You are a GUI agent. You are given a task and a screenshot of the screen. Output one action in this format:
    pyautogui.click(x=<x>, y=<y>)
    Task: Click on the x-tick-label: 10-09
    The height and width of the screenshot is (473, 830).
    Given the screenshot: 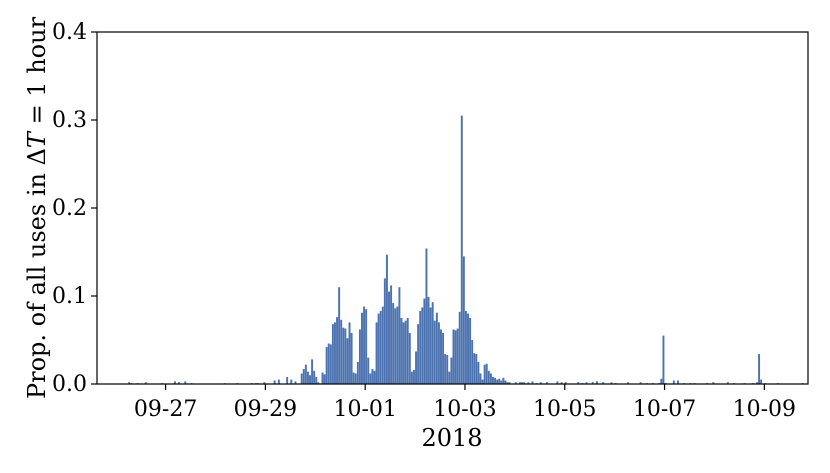 What is the action you would take?
    pyautogui.click(x=764, y=409)
    